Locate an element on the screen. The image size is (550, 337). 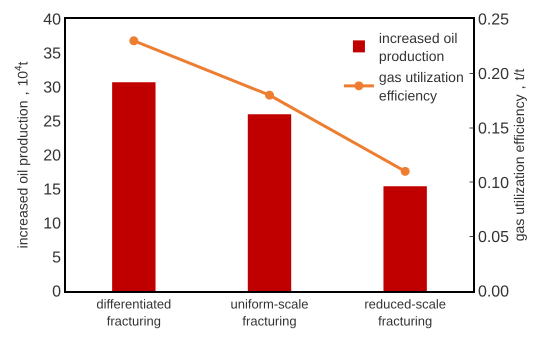
y-tick-label: 35 is located at coordinates (52, 54).